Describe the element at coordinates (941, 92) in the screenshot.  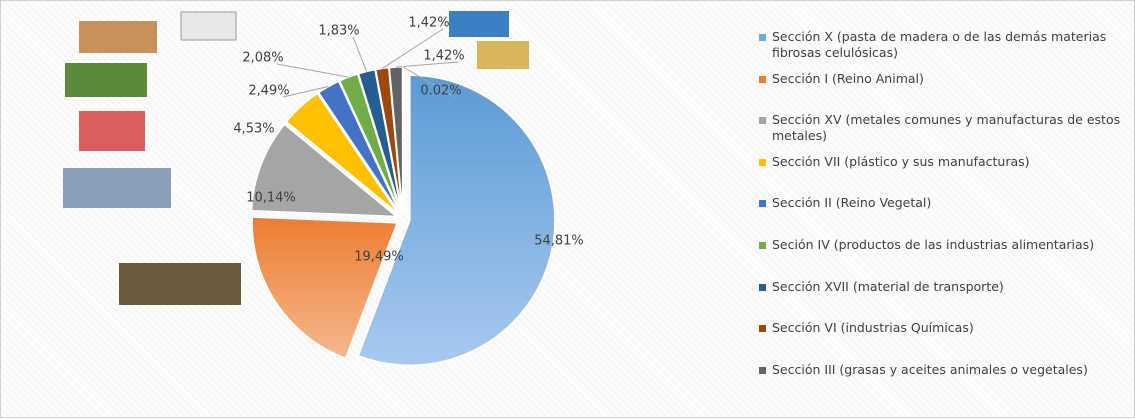
I see `legend-entry: Sección I (Reino Animal)` at that location.